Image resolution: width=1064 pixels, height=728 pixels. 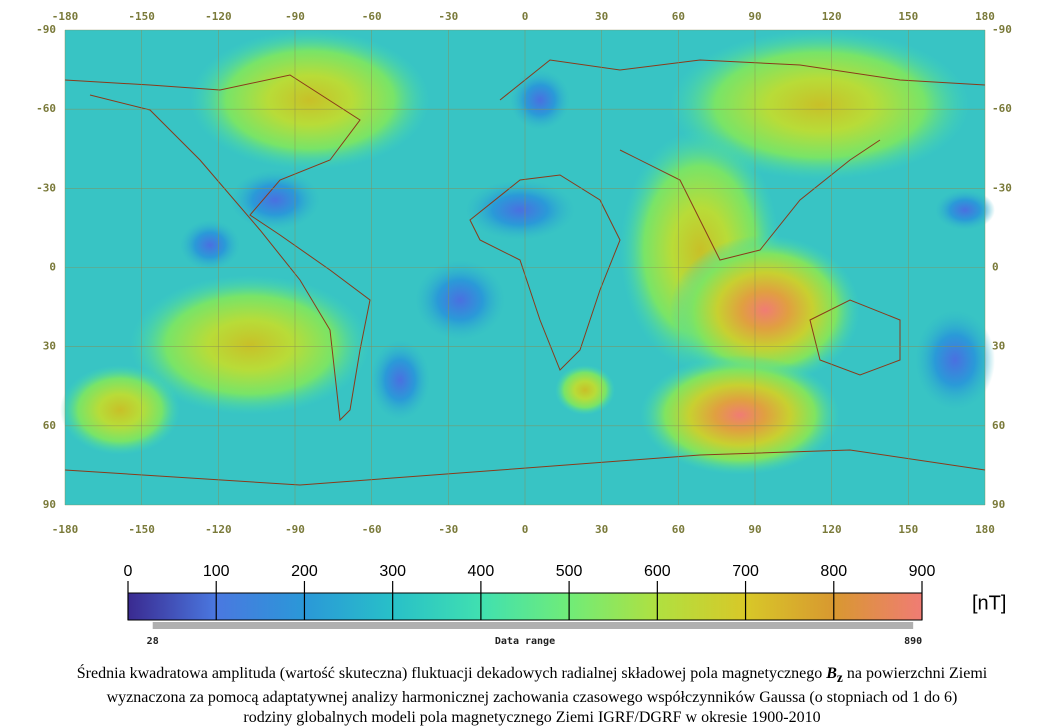 What do you see at coordinates (304, 571) in the screenshot?
I see `colorbar-tick-label: 200` at bounding box center [304, 571].